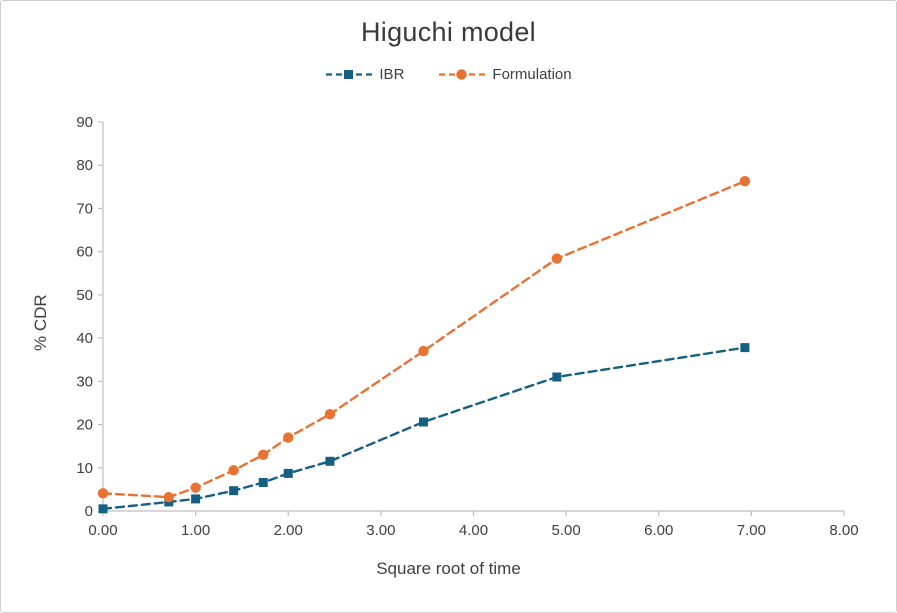  I want to click on svg-text: 3.00, so click(380, 530).